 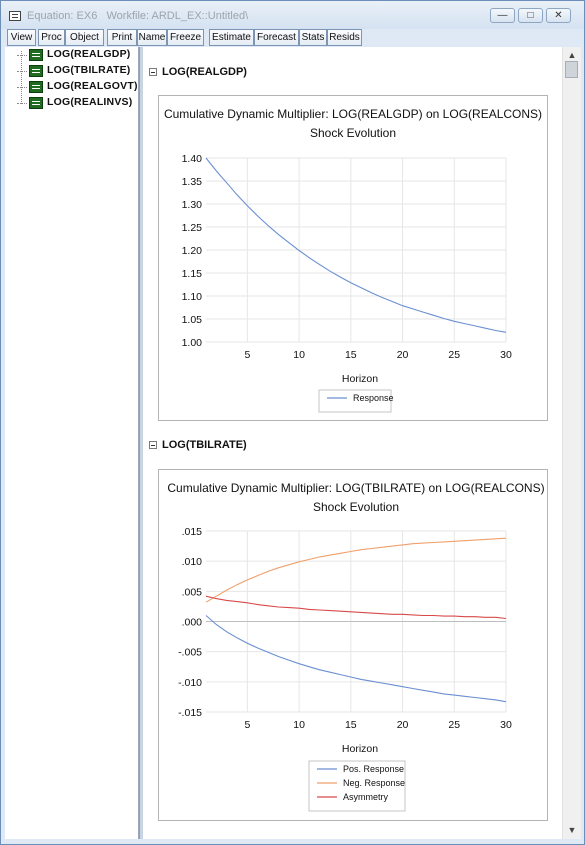 What do you see at coordinates (190, 713) in the screenshot?
I see `y-tick-label: -.015` at bounding box center [190, 713].